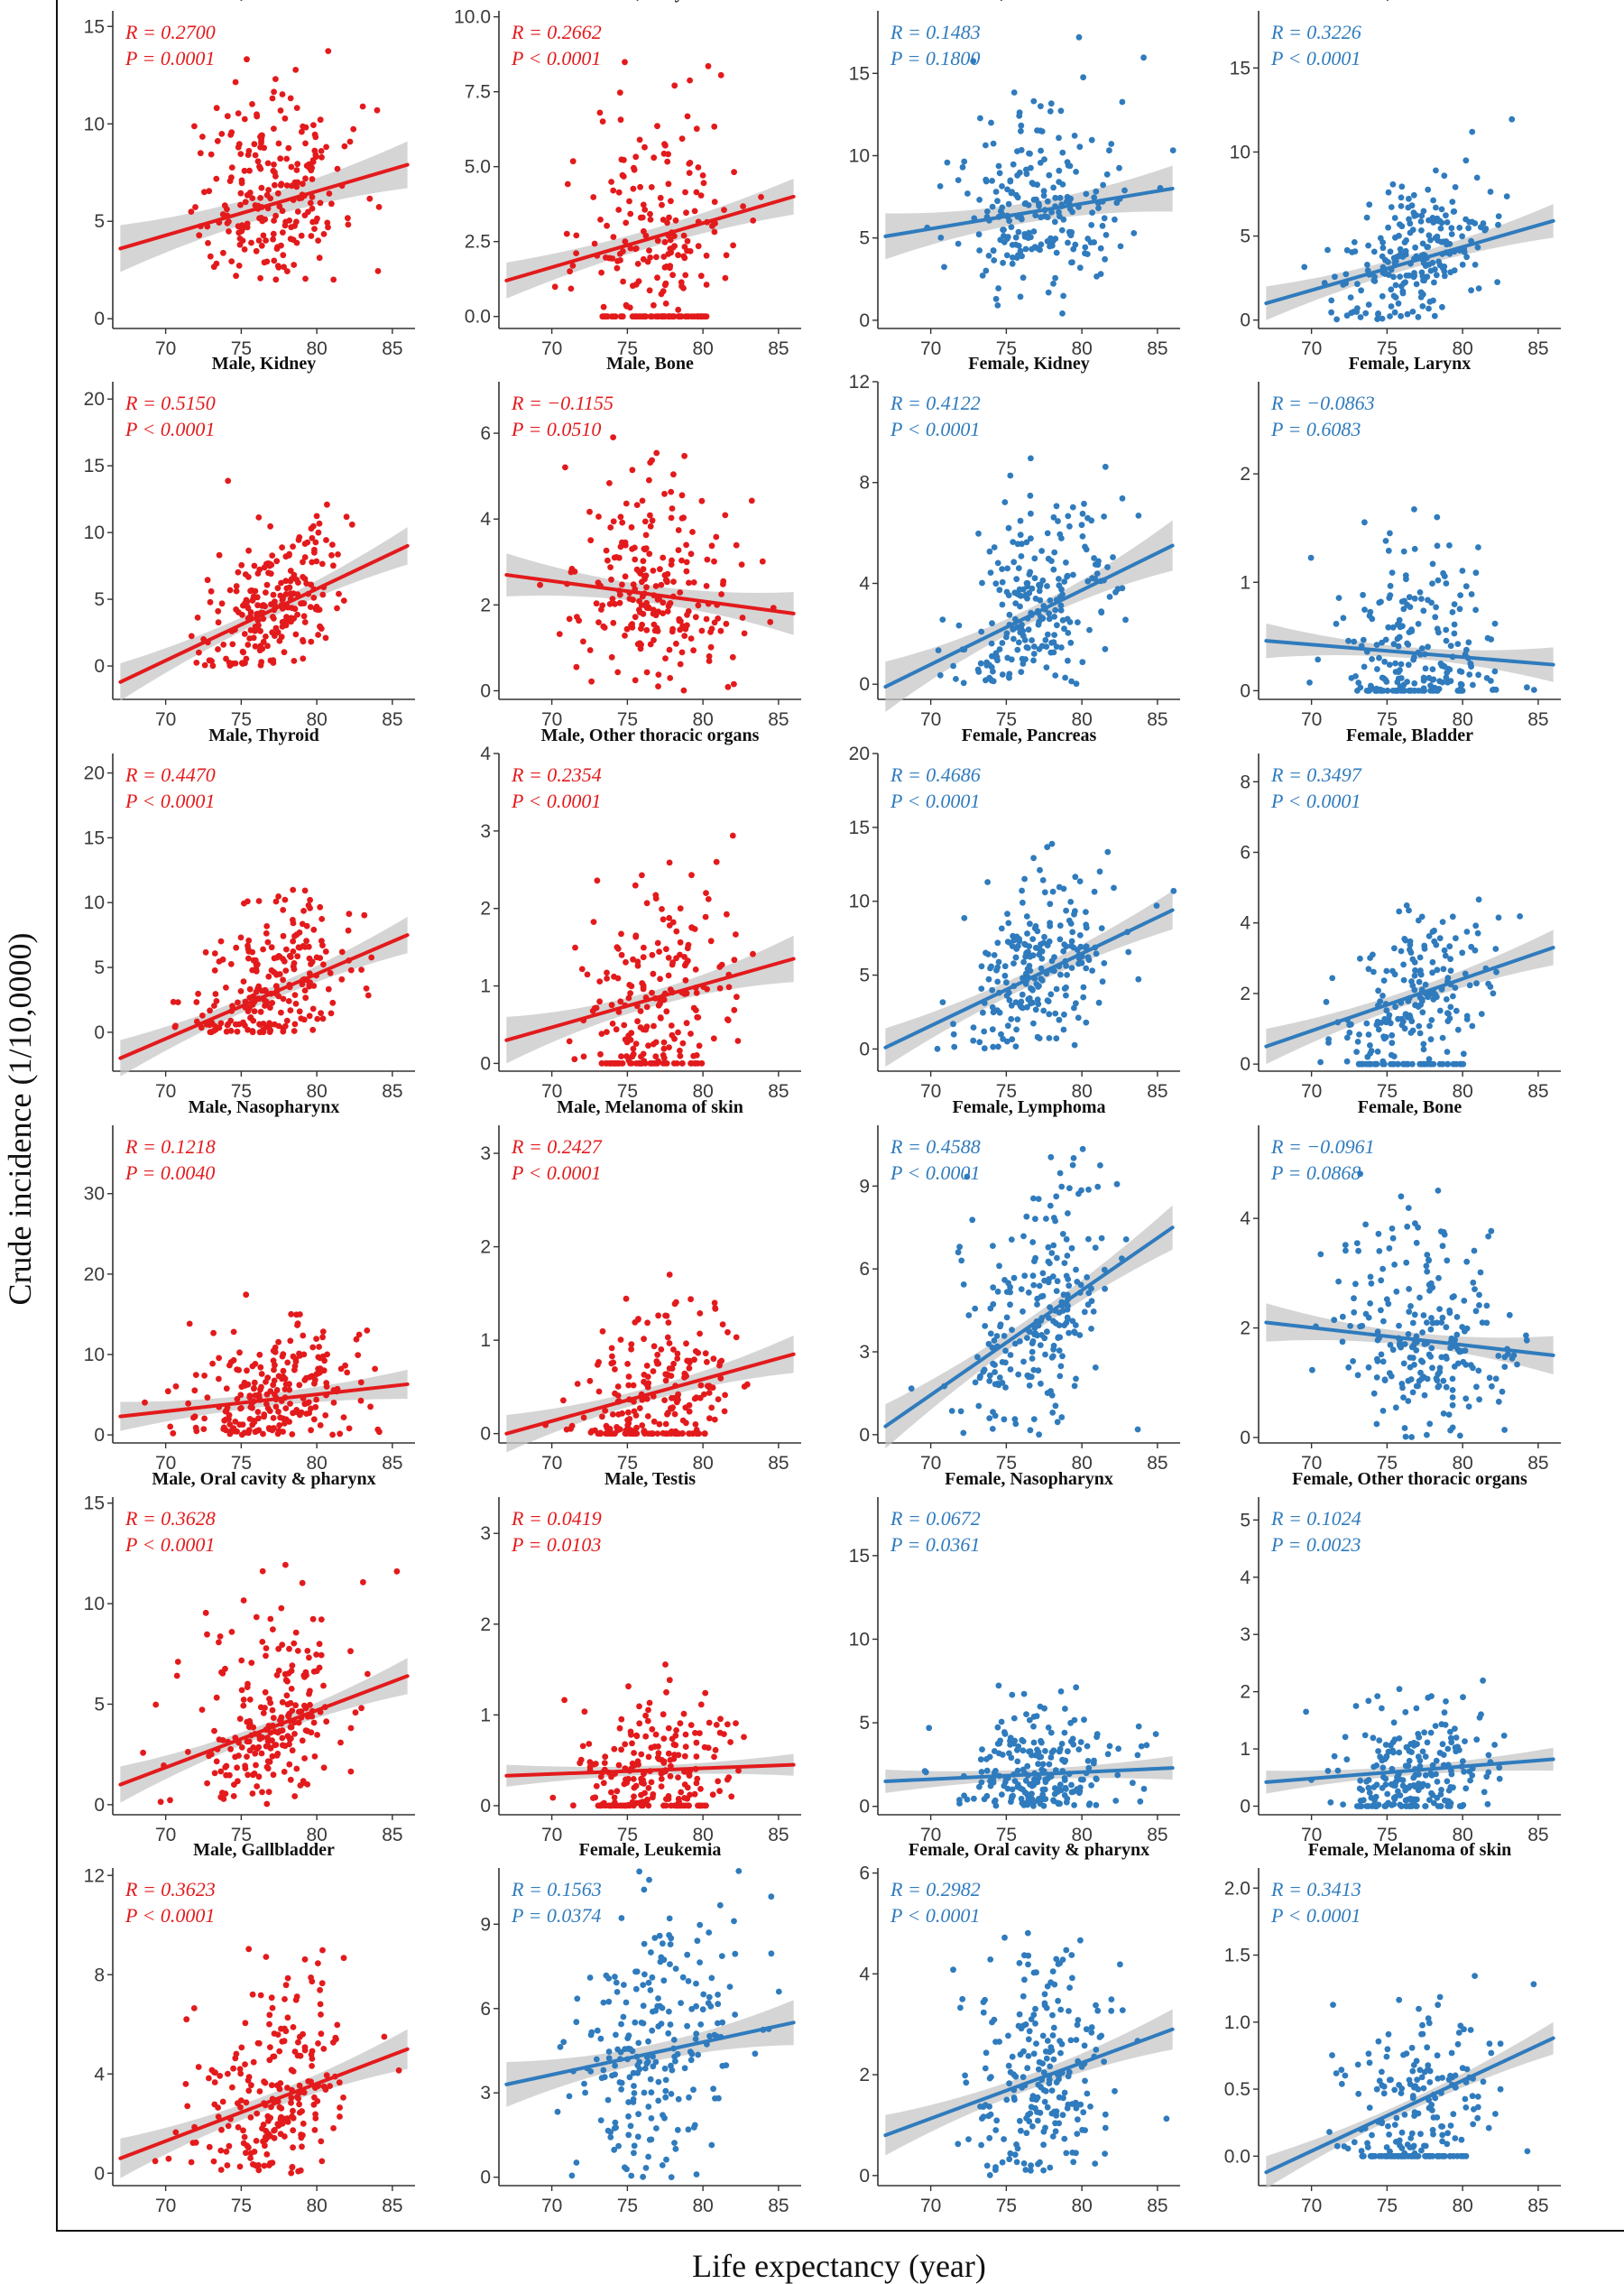 Image resolution: width=1624 pixels, height=2284 pixels. I want to click on r-value-label: R = 0.0419, so click(557, 1518).